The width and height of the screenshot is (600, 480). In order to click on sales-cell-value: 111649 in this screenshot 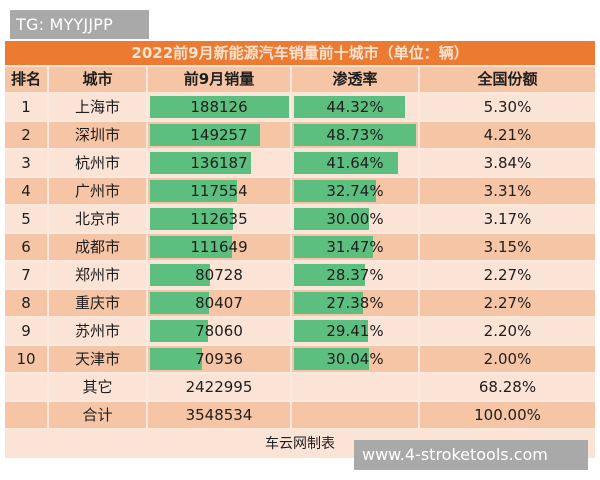, I will do `click(219, 247)`.